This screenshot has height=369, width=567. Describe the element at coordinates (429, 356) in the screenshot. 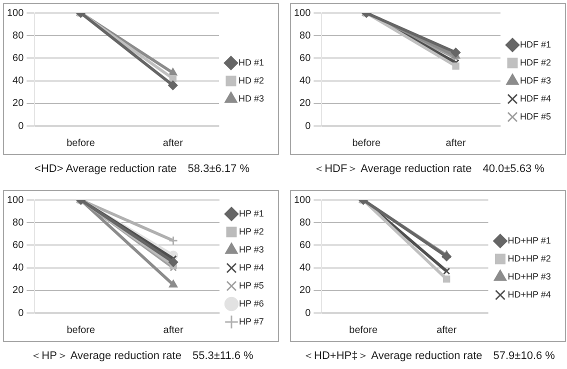

I see `text: ＜HD+HP‡＞ Average reduction rate 57.9±10.6 %` at that location.